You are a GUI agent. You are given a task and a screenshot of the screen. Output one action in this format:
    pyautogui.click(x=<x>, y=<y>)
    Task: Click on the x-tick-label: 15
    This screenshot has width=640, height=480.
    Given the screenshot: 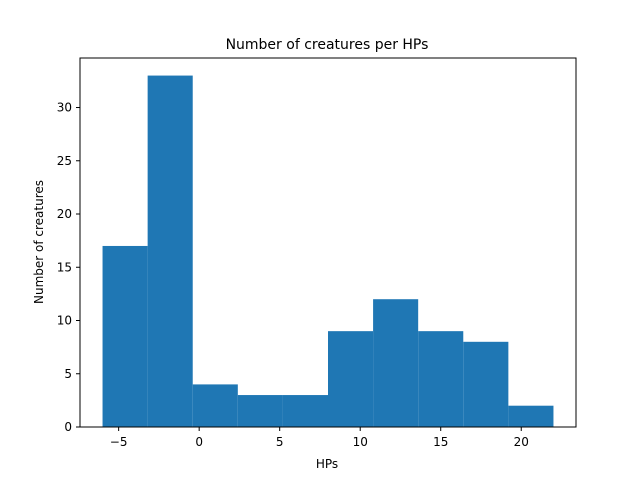 What is the action you would take?
    pyautogui.click(x=440, y=442)
    